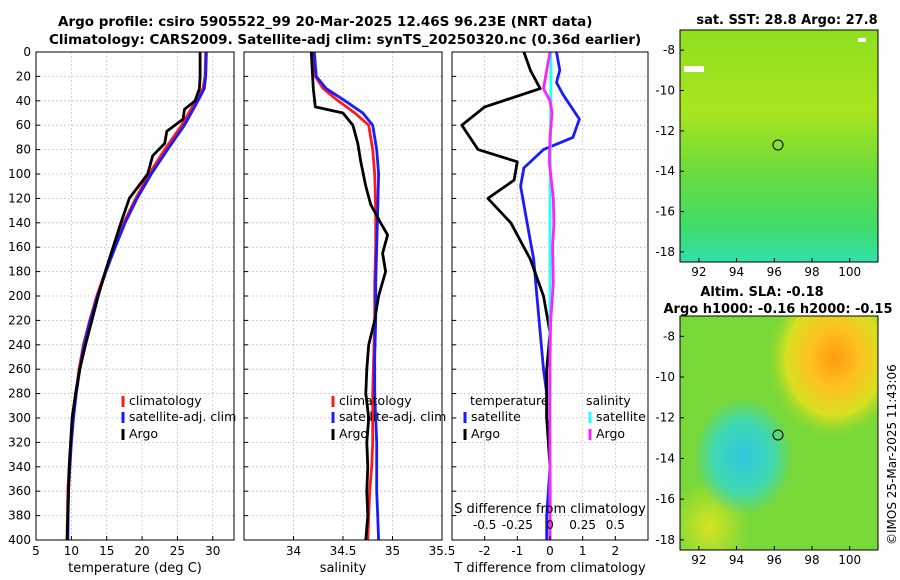 This screenshot has width=900, height=580. I want to click on sst-argo-location-marker, so click(778, 145).